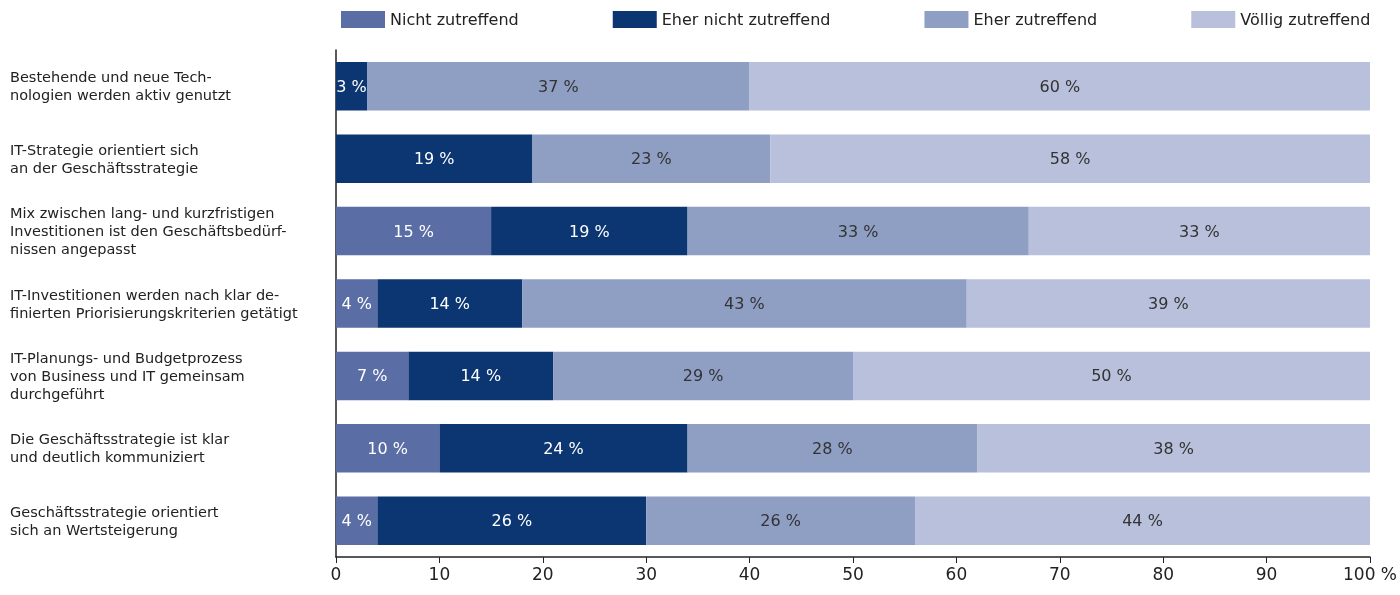  I want to click on y-tick-label: IT-Planungs- und Budgetprozess von Business und IT gemeinsam durchgeführt, so click(127, 375).